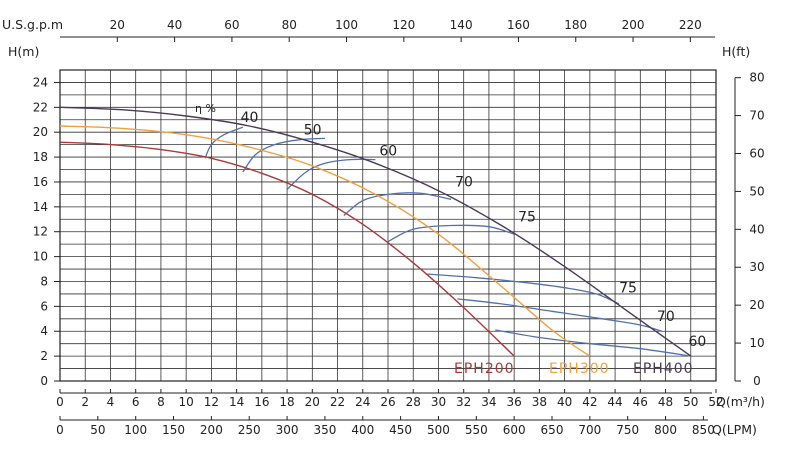 This screenshot has width=795, height=449. I want to click on y-tick-label-m: 18, so click(40, 157).